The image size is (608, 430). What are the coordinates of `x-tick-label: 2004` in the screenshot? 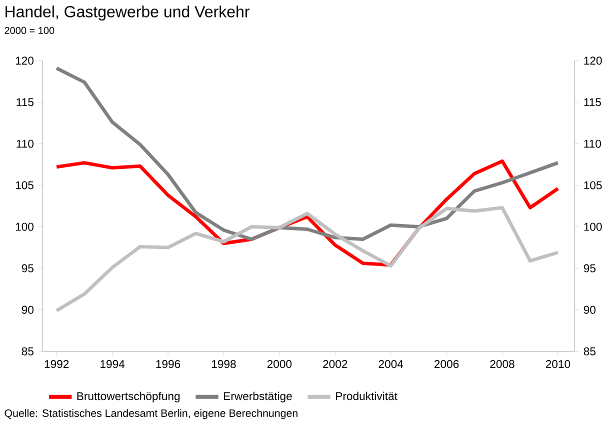 It's located at (391, 364).